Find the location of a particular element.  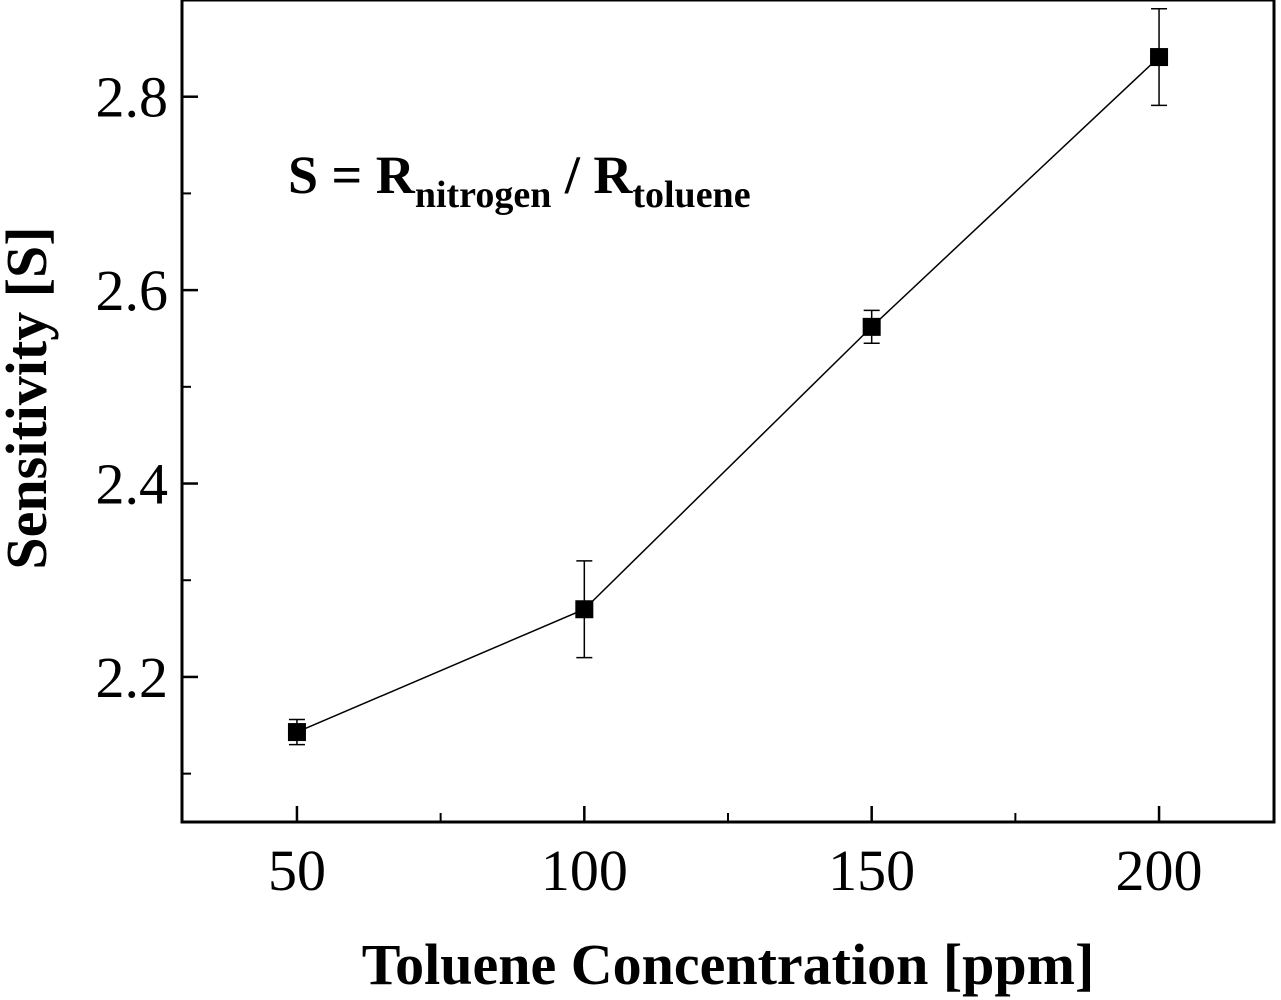

x-tick-label: 50 is located at coordinates (297, 870).